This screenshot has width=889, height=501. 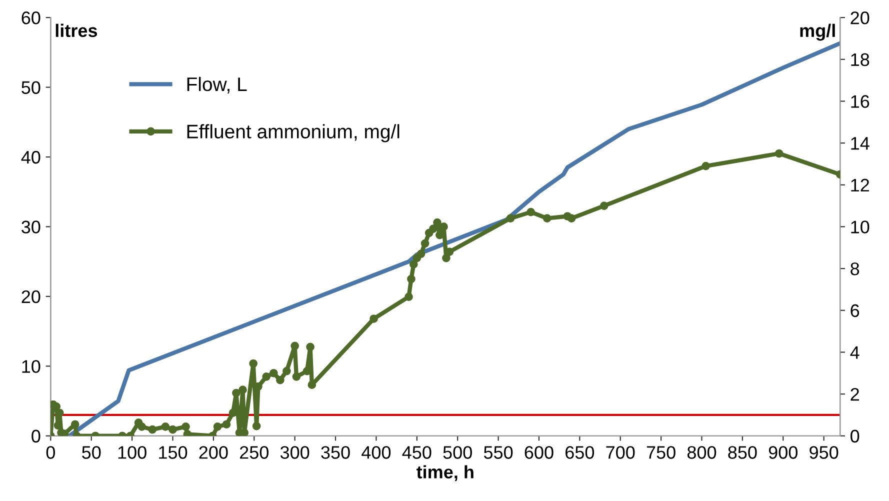 What do you see at coordinates (860, 227) in the screenshot?
I see `y2-tick-label: 10` at bounding box center [860, 227].